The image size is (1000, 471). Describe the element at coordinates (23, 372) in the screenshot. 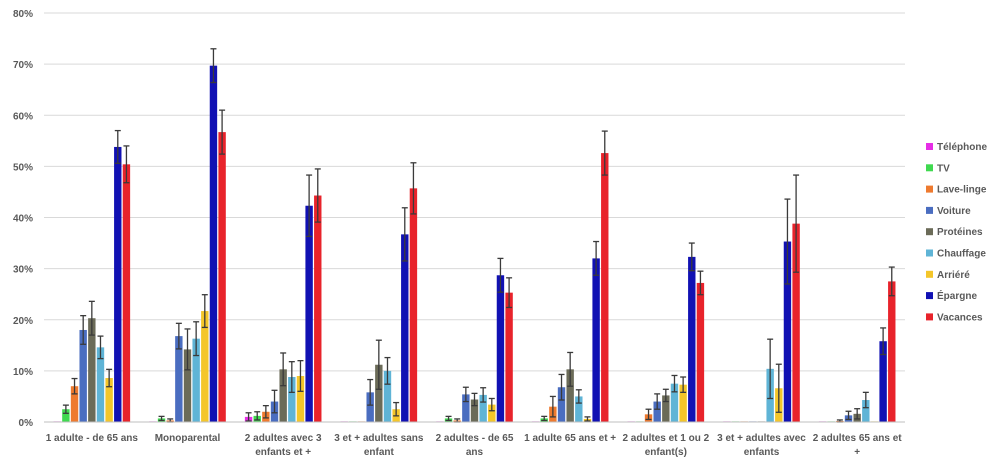

I see `y-tick-label: 10%` at that location.